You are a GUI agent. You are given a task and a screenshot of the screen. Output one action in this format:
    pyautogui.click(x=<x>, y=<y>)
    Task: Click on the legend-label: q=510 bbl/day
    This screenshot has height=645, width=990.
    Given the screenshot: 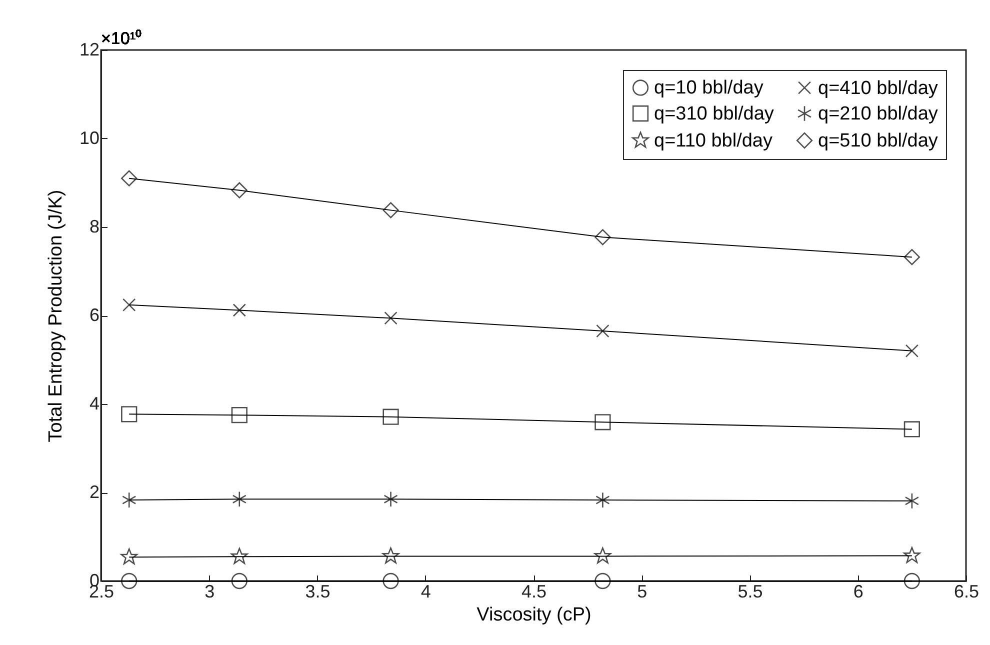 What is the action you would take?
    pyautogui.click(x=878, y=141)
    